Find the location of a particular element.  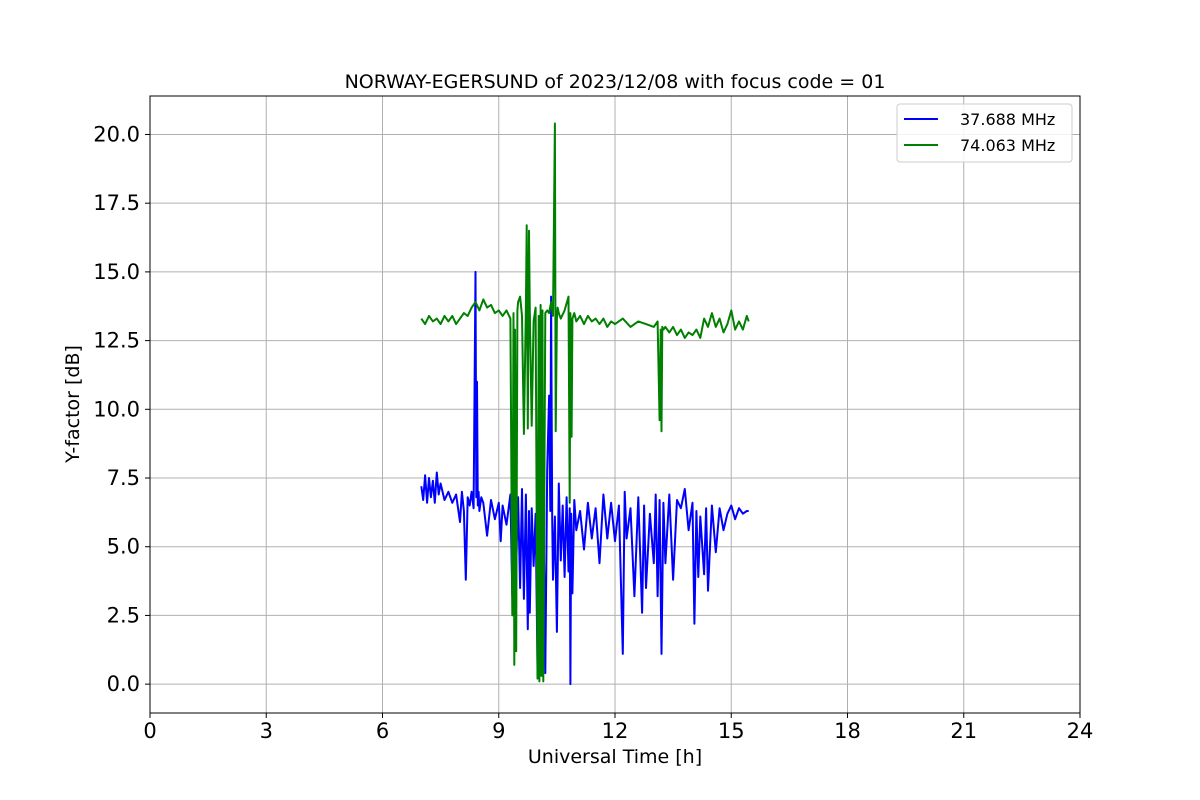

y-tick-label: 7.5 is located at coordinates (123, 478).